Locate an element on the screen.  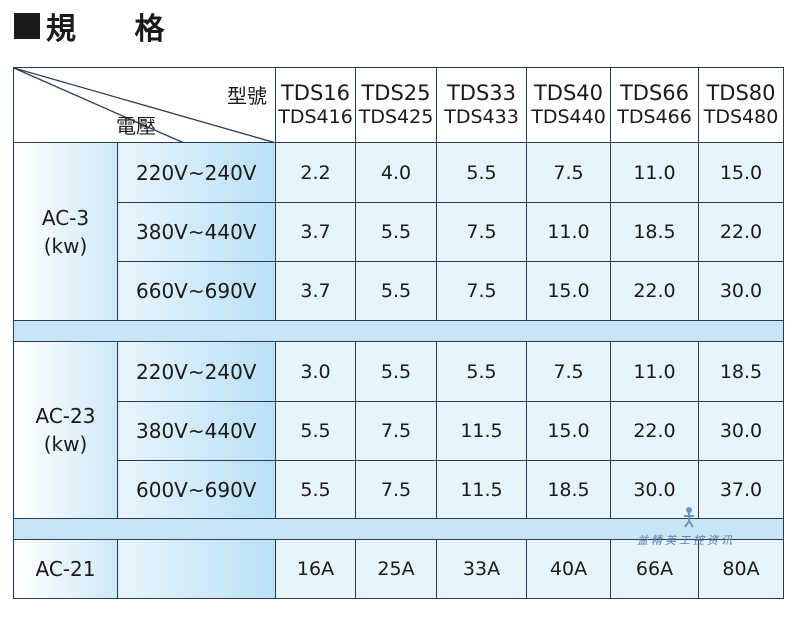
table-row: 380V~440V 3.7 5.5 7.5 11.0 18.5 22.0 is located at coordinates (399, 232).